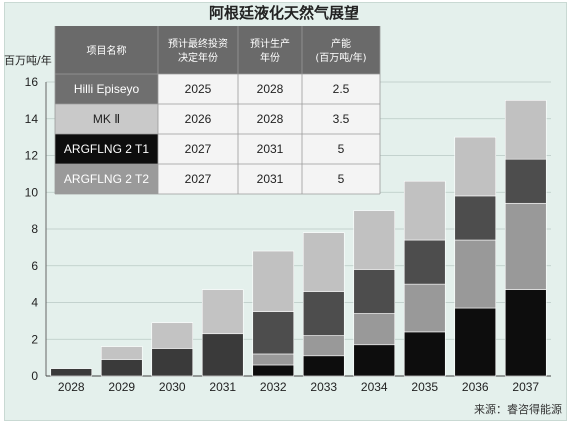  What do you see at coordinates (34, 376) in the screenshot?
I see `y-tick-label: 0` at bounding box center [34, 376].